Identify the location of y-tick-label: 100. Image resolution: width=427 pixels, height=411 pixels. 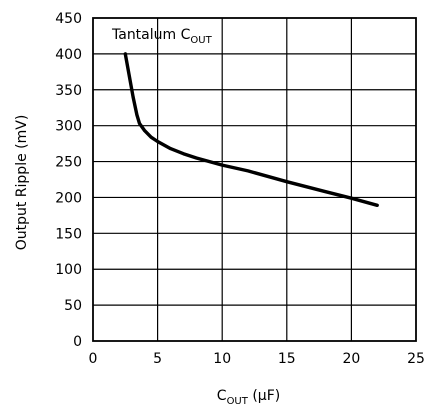
(68, 270).